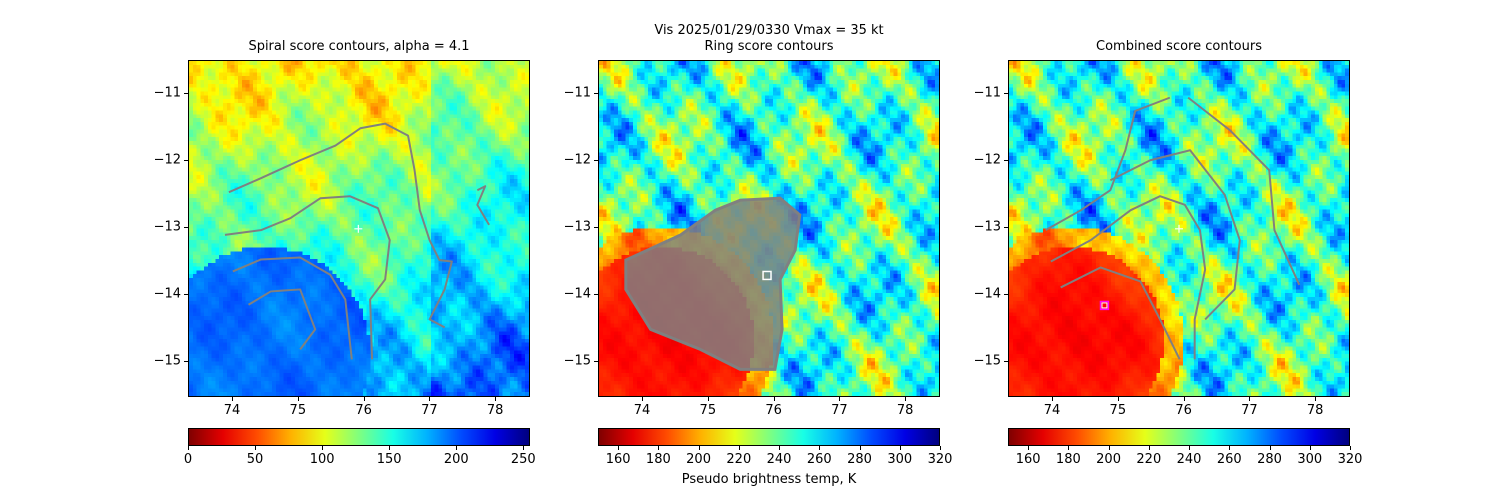 This screenshot has width=1500, height=500. I want to click on colorbar-tick-label: 150, so click(389, 459).